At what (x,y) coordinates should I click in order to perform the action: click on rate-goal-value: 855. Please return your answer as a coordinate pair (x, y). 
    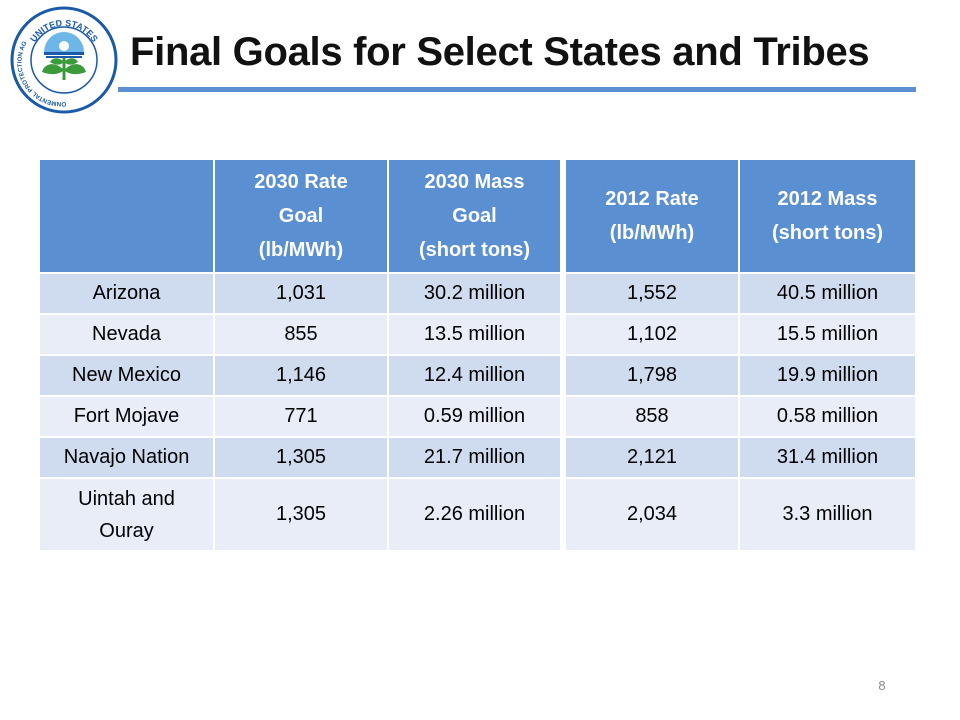
    Looking at the image, I should click on (301, 335).